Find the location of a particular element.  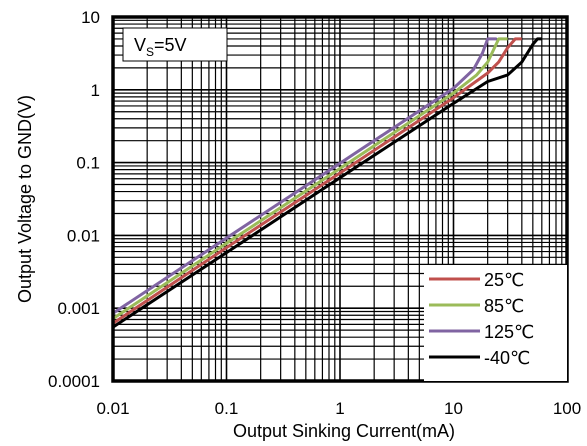

legend-background is located at coordinates (495, 323).